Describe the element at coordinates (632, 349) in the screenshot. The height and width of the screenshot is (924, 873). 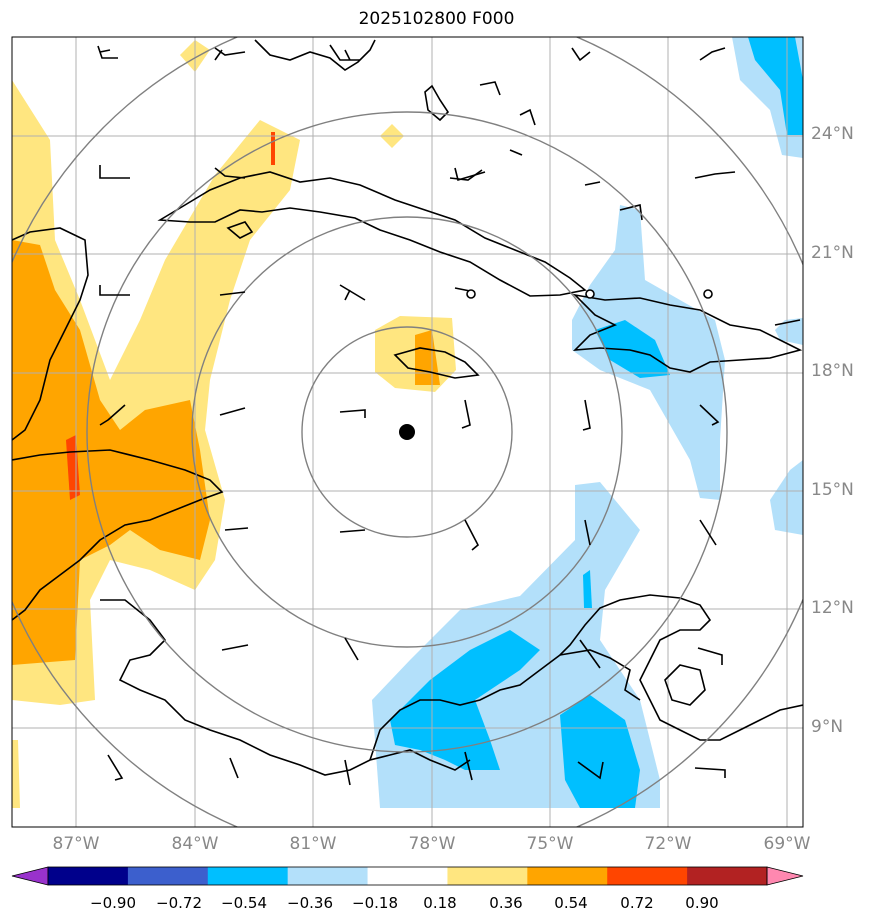
I see `negative-fill-hispaniola-mid` at that location.